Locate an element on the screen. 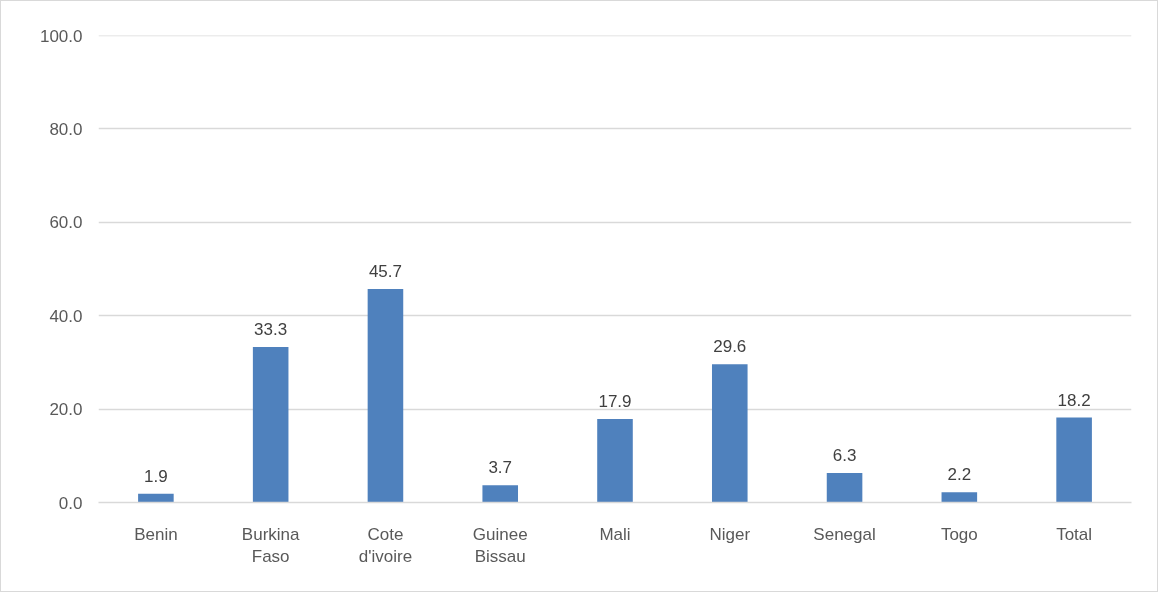 Image resolution: width=1158 pixels, height=592 pixels. data-label: 45.7 is located at coordinates (385, 272).